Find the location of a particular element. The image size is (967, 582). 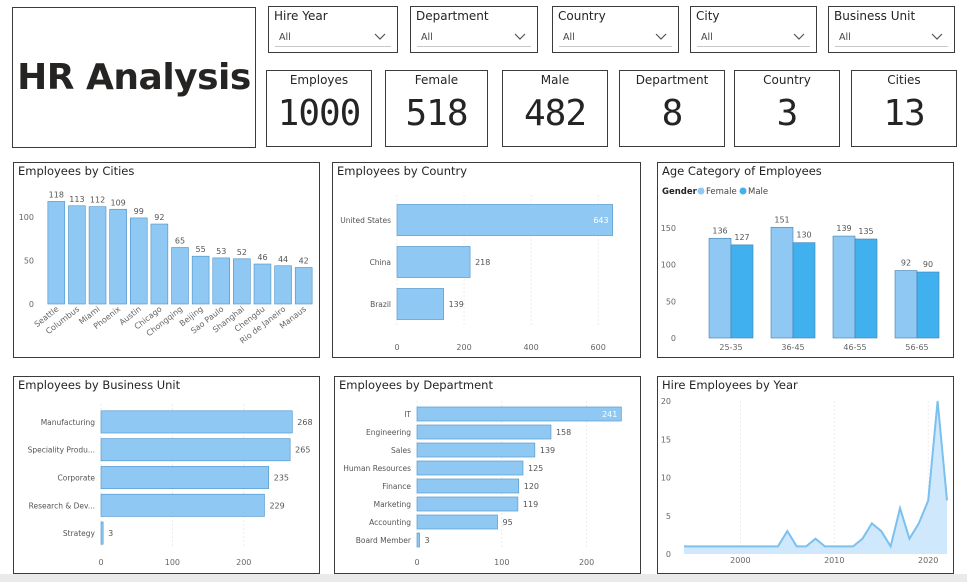

y-tick-label: Corporate is located at coordinates (77, 478).